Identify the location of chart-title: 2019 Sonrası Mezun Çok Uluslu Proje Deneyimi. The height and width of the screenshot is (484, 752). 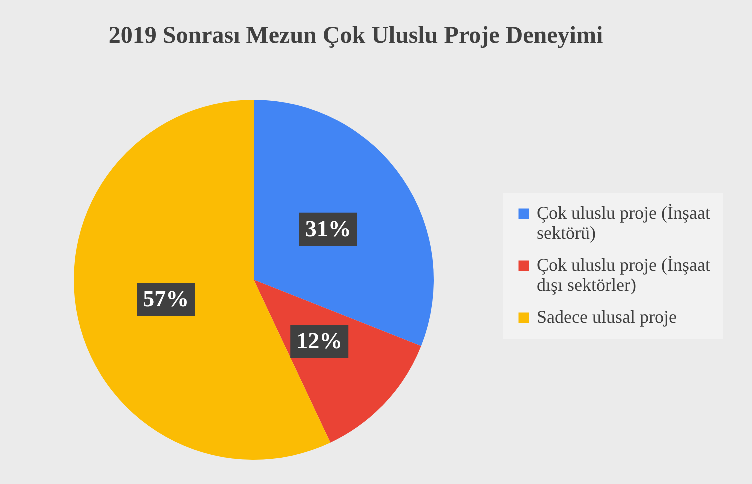
(356, 36).